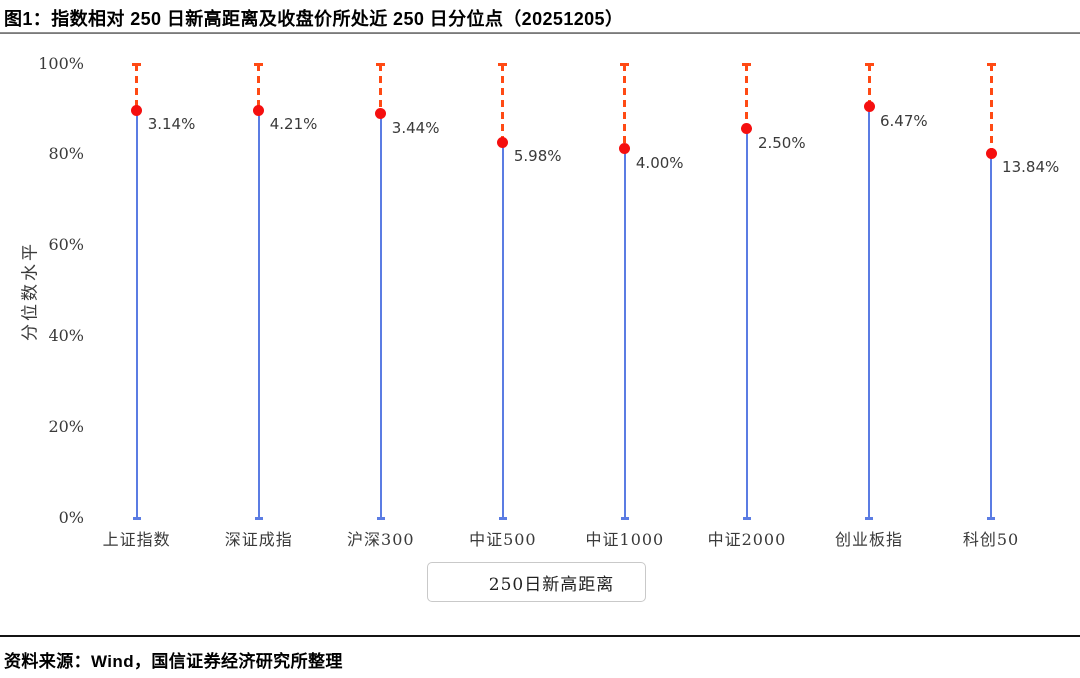 The image size is (1080, 678). Describe the element at coordinates (537, 156) in the screenshot. I see `data-point-label: 5.98%` at that location.